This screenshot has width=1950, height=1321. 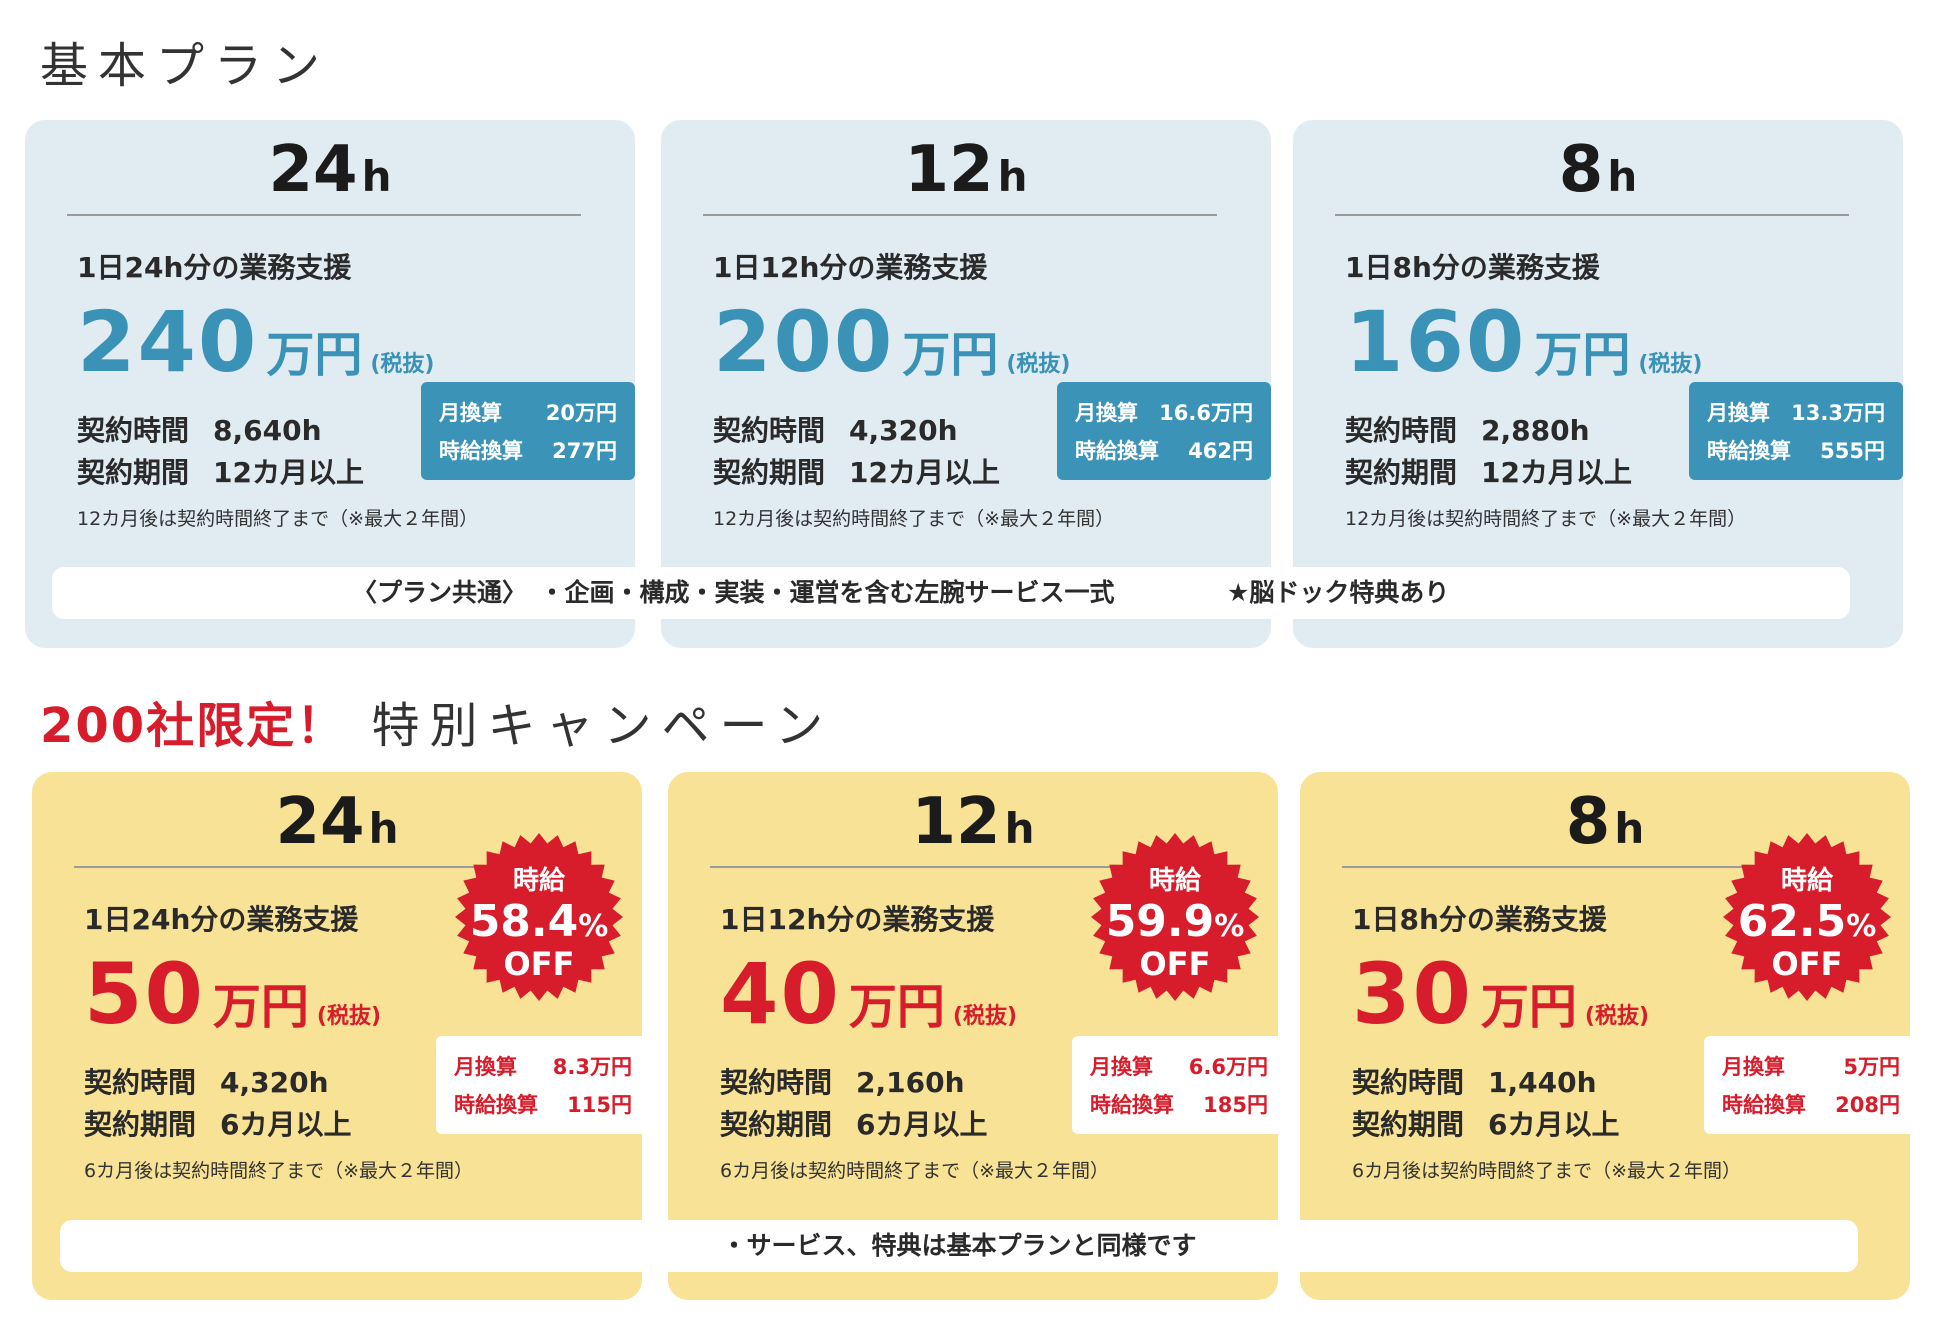 What do you see at coordinates (218, 1103) in the screenshot?
I see `contract-info: 契約時間 4,320h 契約期間 6カ月以上` at bounding box center [218, 1103].